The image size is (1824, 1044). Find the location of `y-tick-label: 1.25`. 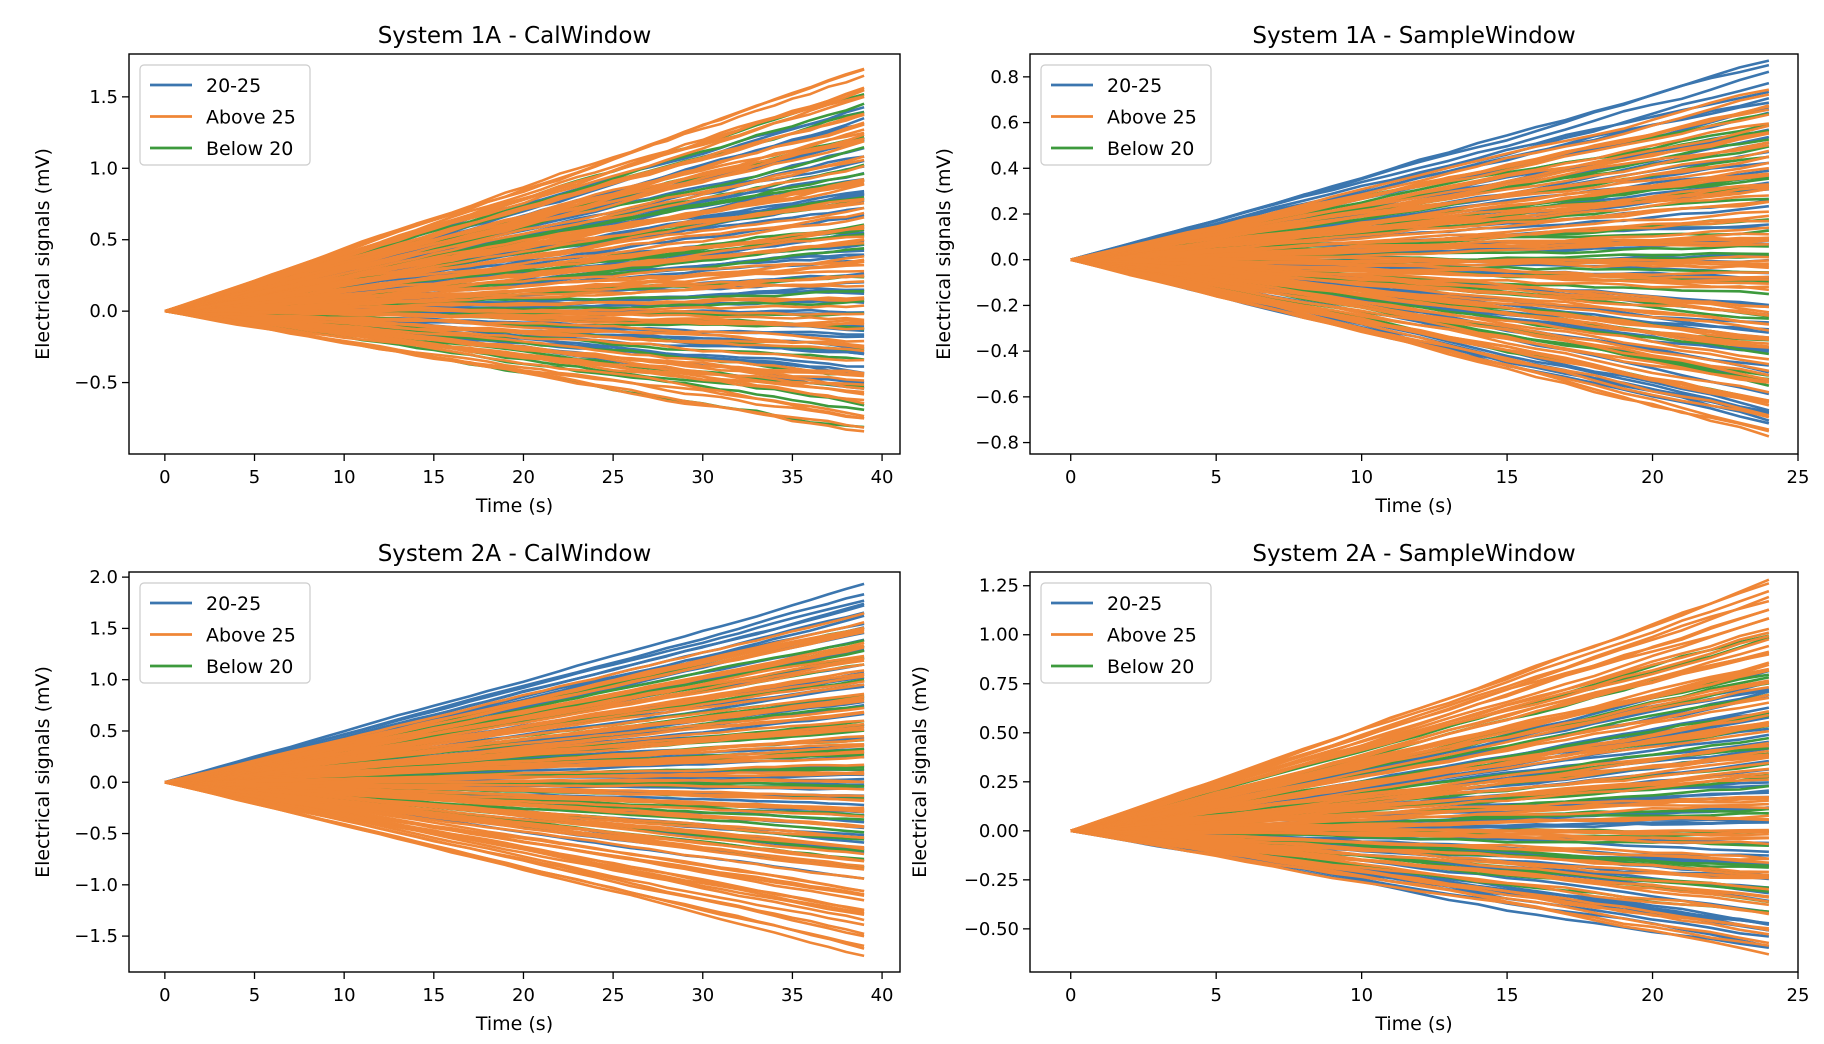

y-tick-label: 1.25 is located at coordinates (999, 586).